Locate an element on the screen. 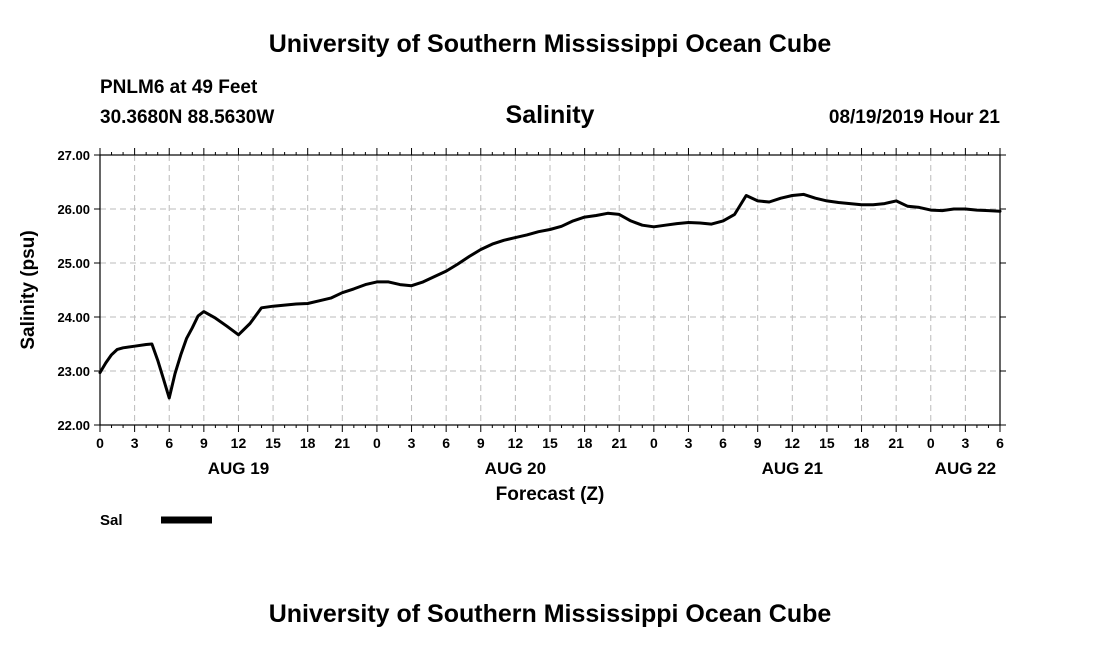 The width and height of the screenshot is (1100, 650). day-label: AUG 20 is located at coordinates (515, 468).